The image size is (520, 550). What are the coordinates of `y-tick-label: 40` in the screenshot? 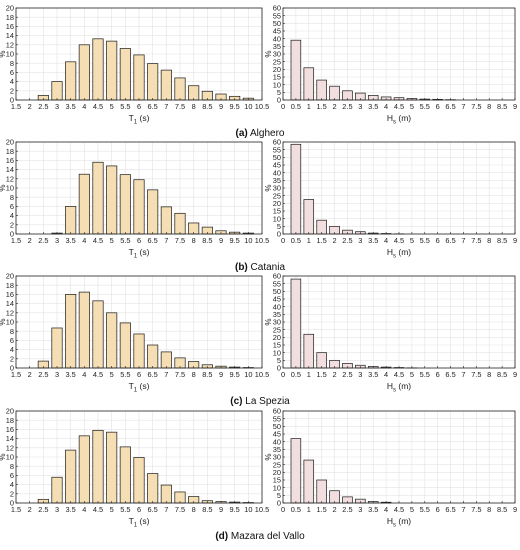 It's located at (277, 306).